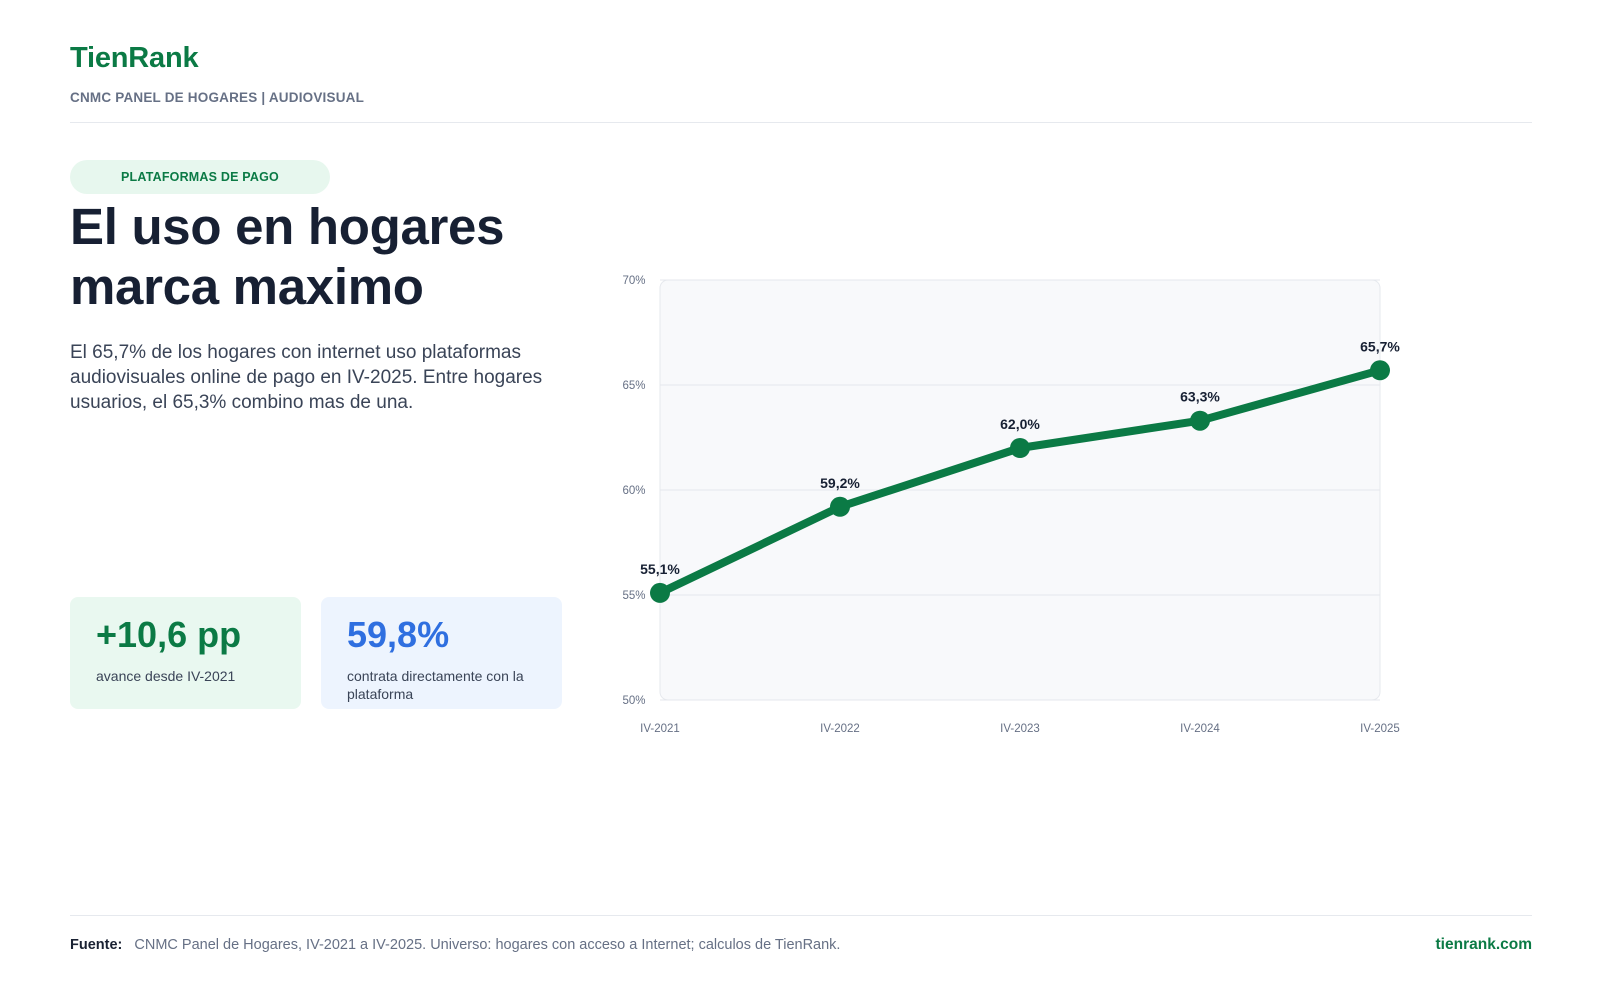 The width and height of the screenshot is (1600, 1000). Describe the element at coordinates (633, 701) in the screenshot. I see `y-tick-label: 50%` at that location.